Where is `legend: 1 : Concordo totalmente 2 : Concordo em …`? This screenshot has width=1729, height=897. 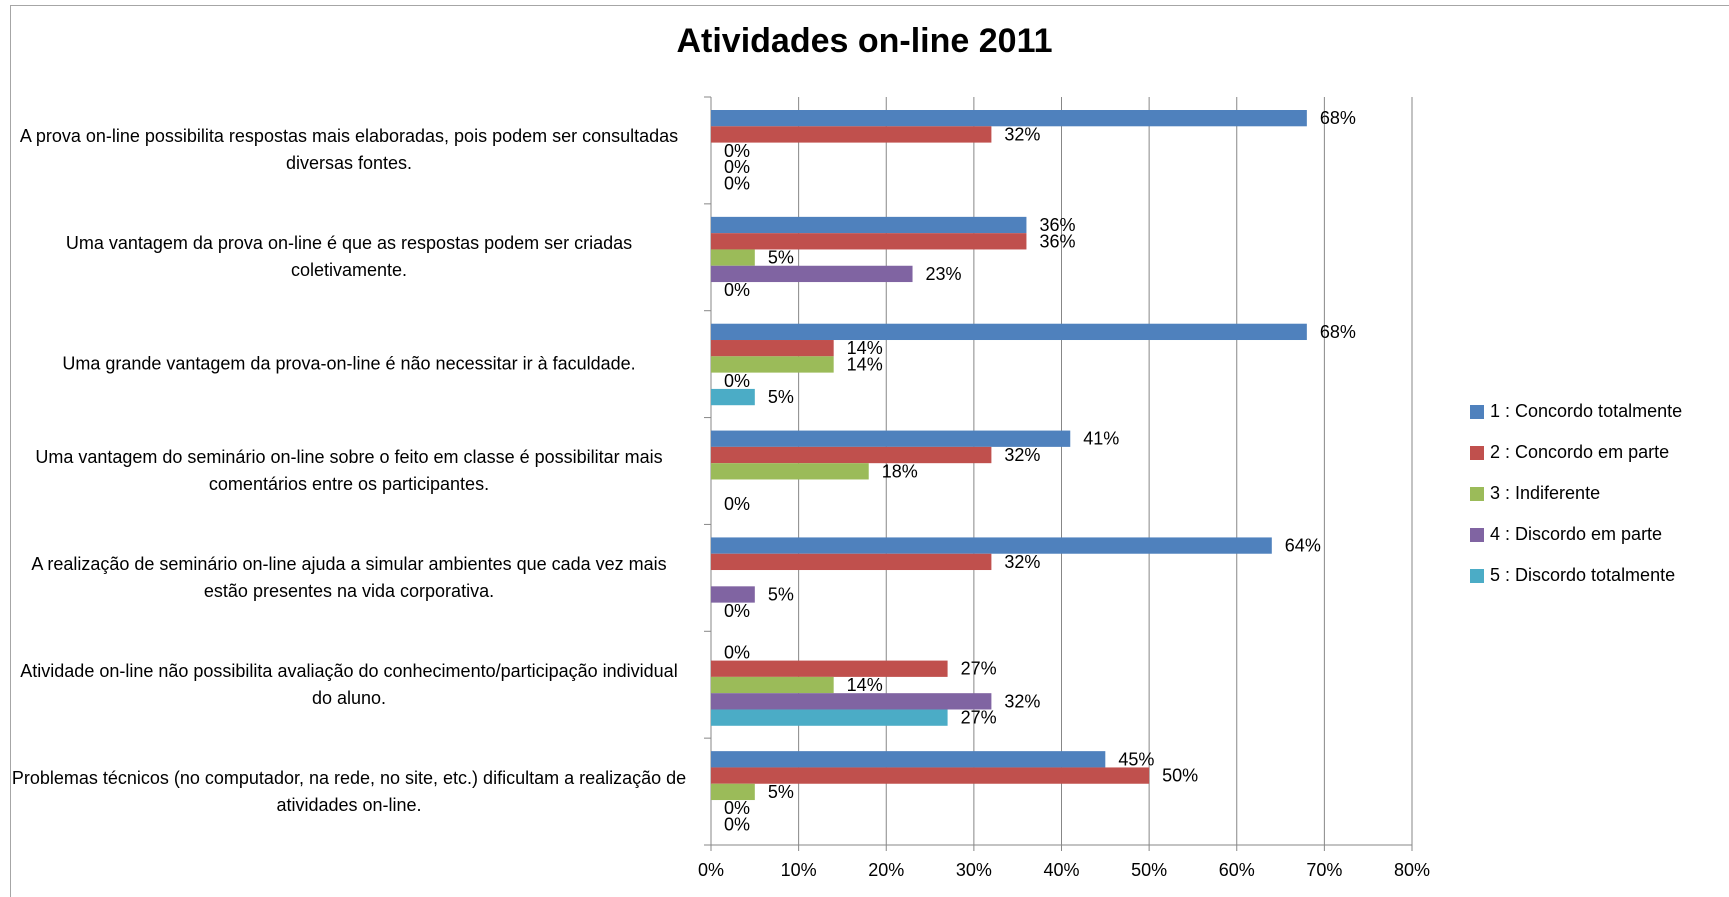 legend: 1 : Concordo totalmente 2 : Concordo em … is located at coordinates (1576, 493).